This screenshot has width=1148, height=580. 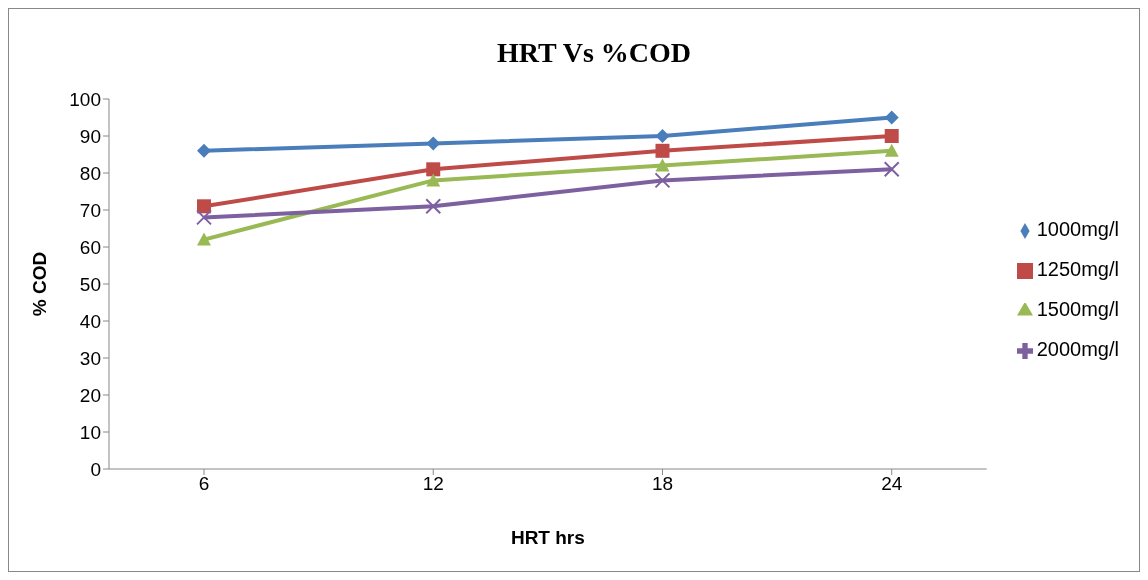 What do you see at coordinates (90, 173) in the screenshot?
I see `y-tick-label: 80` at bounding box center [90, 173].